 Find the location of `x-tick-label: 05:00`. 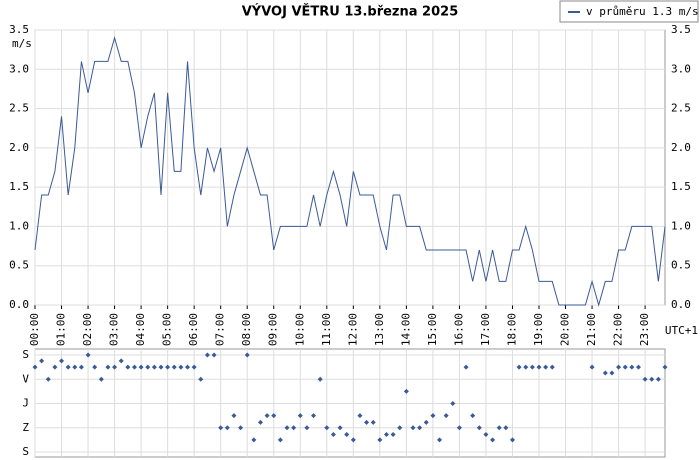

x-tick-label: 05:00 is located at coordinates (167, 329).